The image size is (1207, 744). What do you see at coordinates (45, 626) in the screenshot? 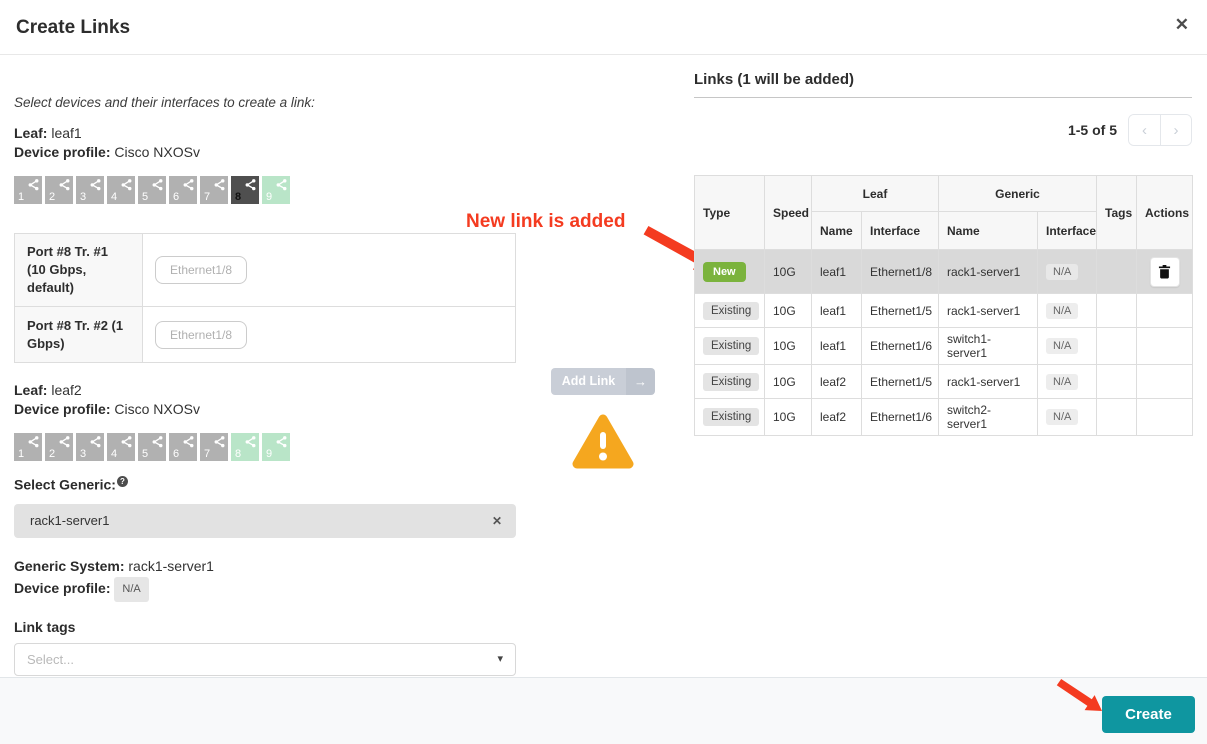
I see `link-tags-label: Link tags` at bounding box center [45, 626].